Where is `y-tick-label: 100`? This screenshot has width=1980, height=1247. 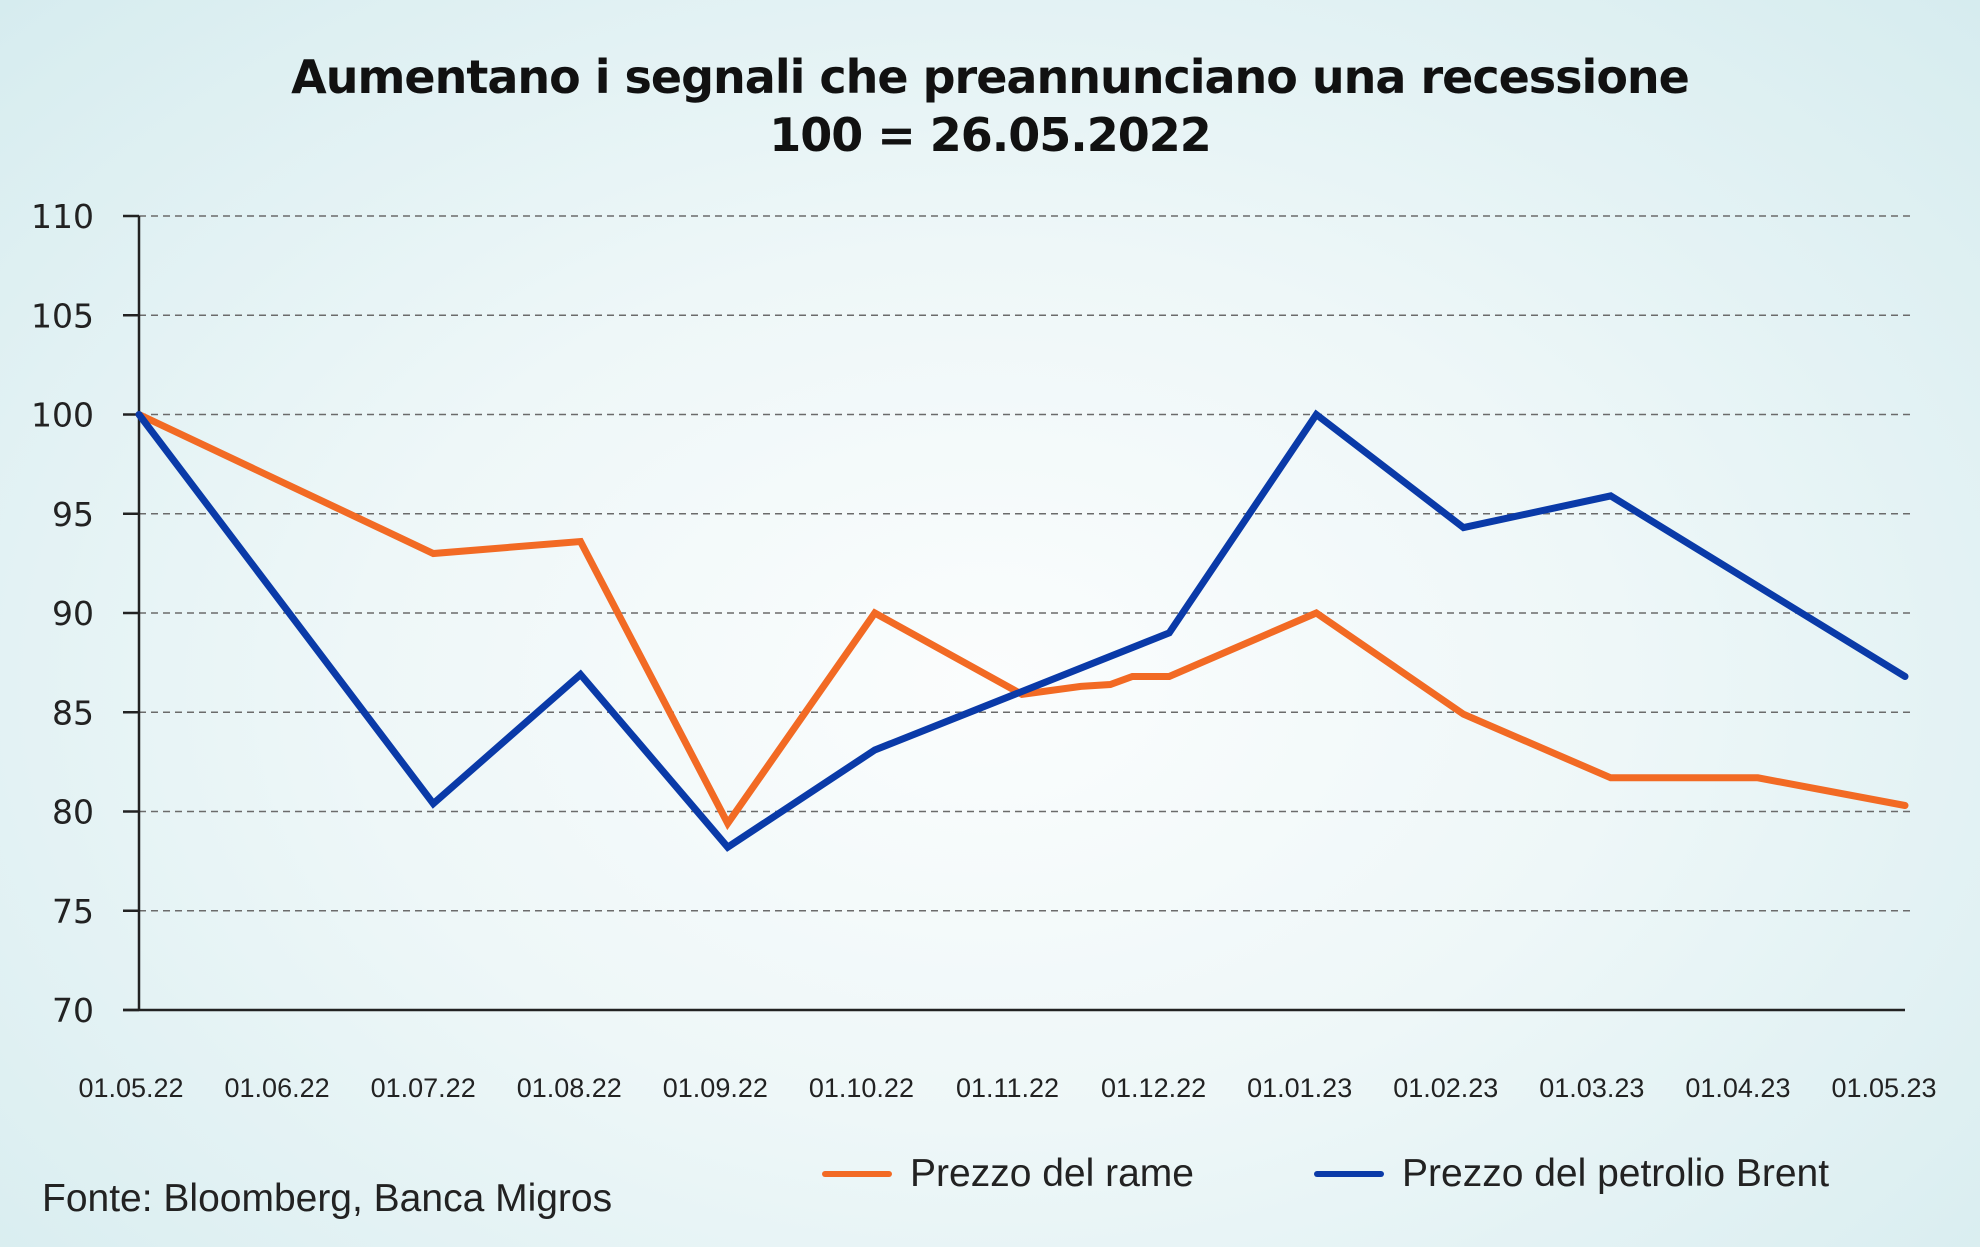 y-tick-label: 100 is located at coordinates (62, 415).